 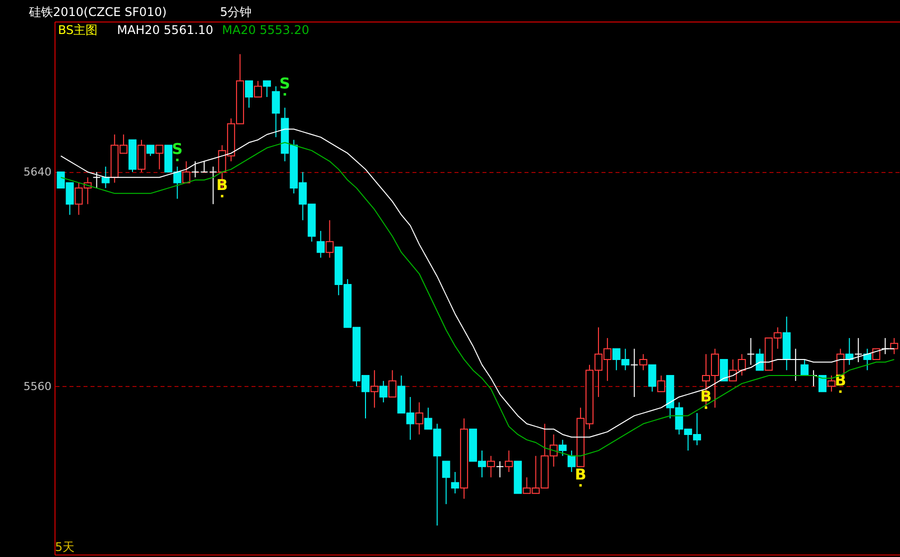 What do you see at coordinates (97, 12) in the screenshot?
I see `chart-title: 硅铁2010(CZCE SF010)` at bounding box center [97, 12].